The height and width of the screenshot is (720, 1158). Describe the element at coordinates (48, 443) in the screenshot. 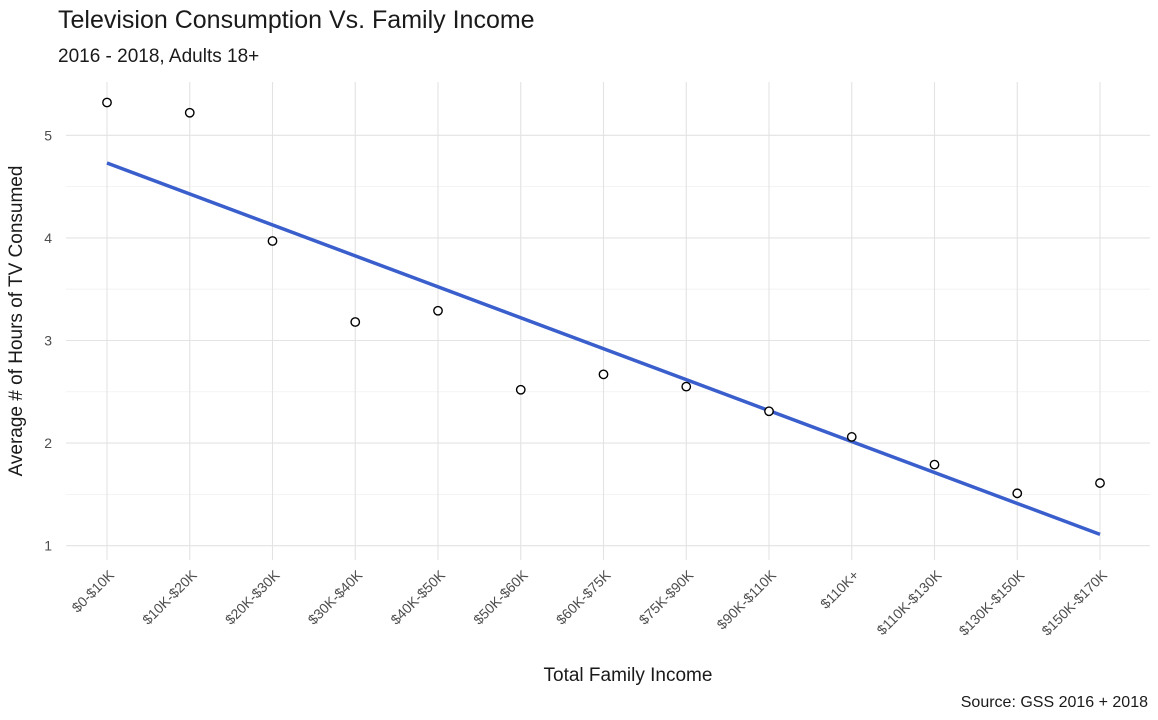

I see `y-tick-label: 2` at that location.